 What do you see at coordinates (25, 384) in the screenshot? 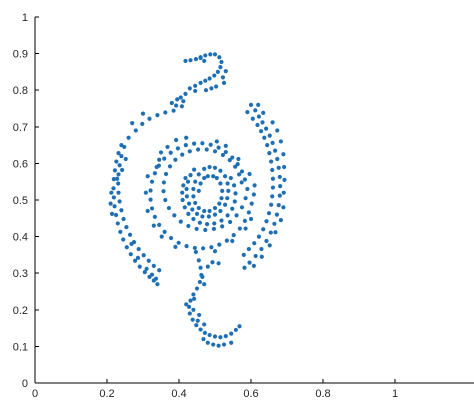
I see `y-tick-label: 0` at bounding box center [25, 384].